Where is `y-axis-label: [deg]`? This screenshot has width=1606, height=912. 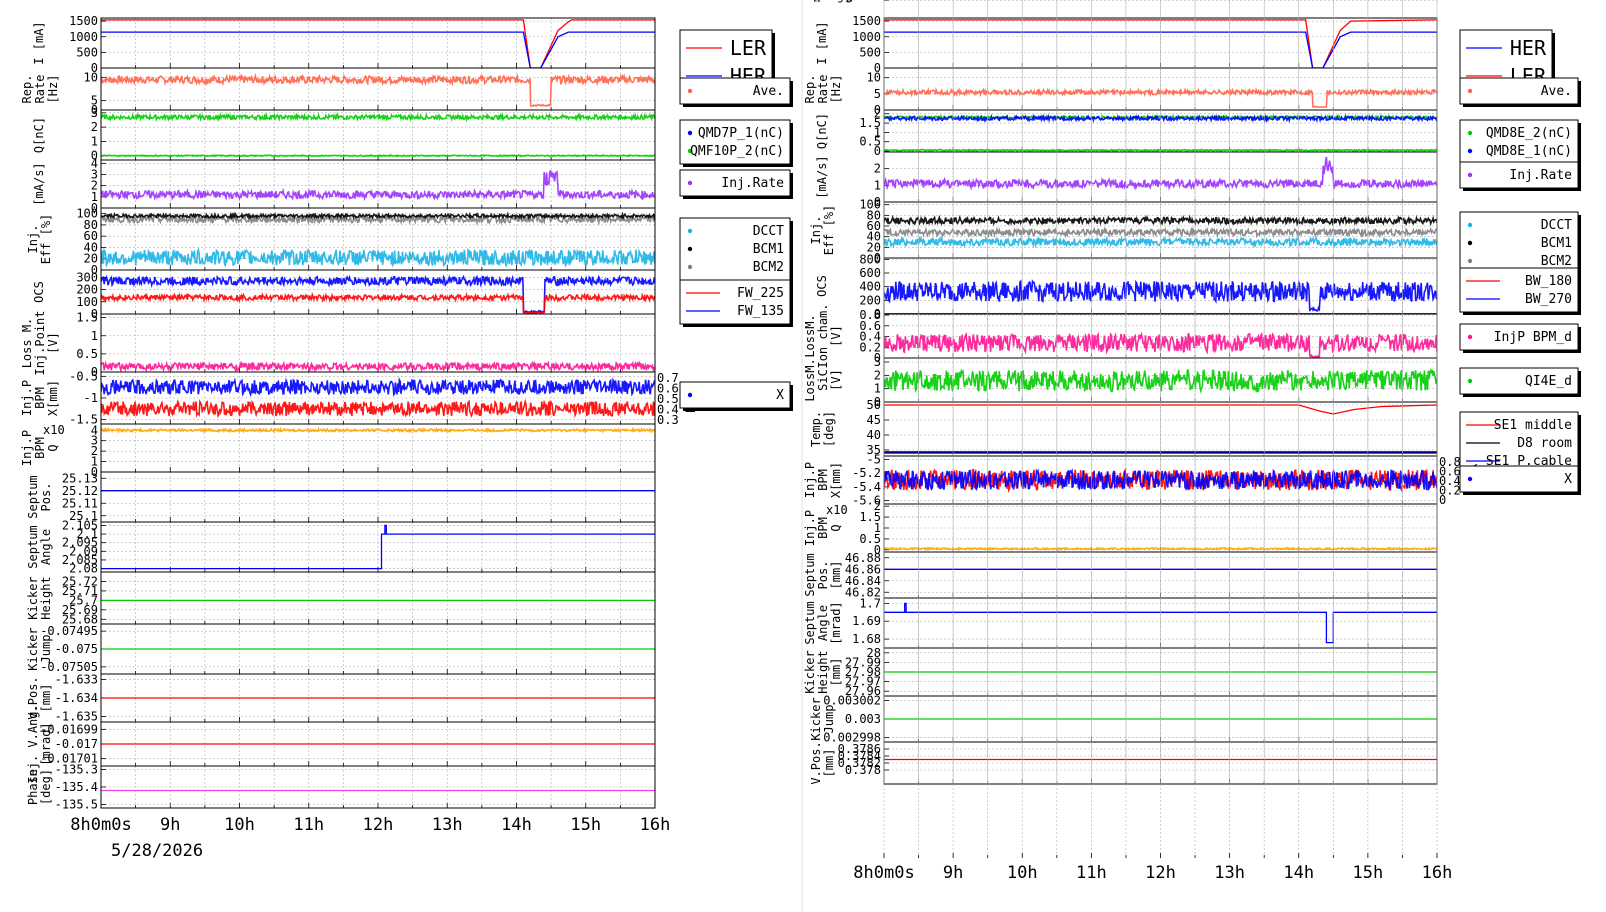
y-axis-label: [deg] is located at coordinates (829, 429).